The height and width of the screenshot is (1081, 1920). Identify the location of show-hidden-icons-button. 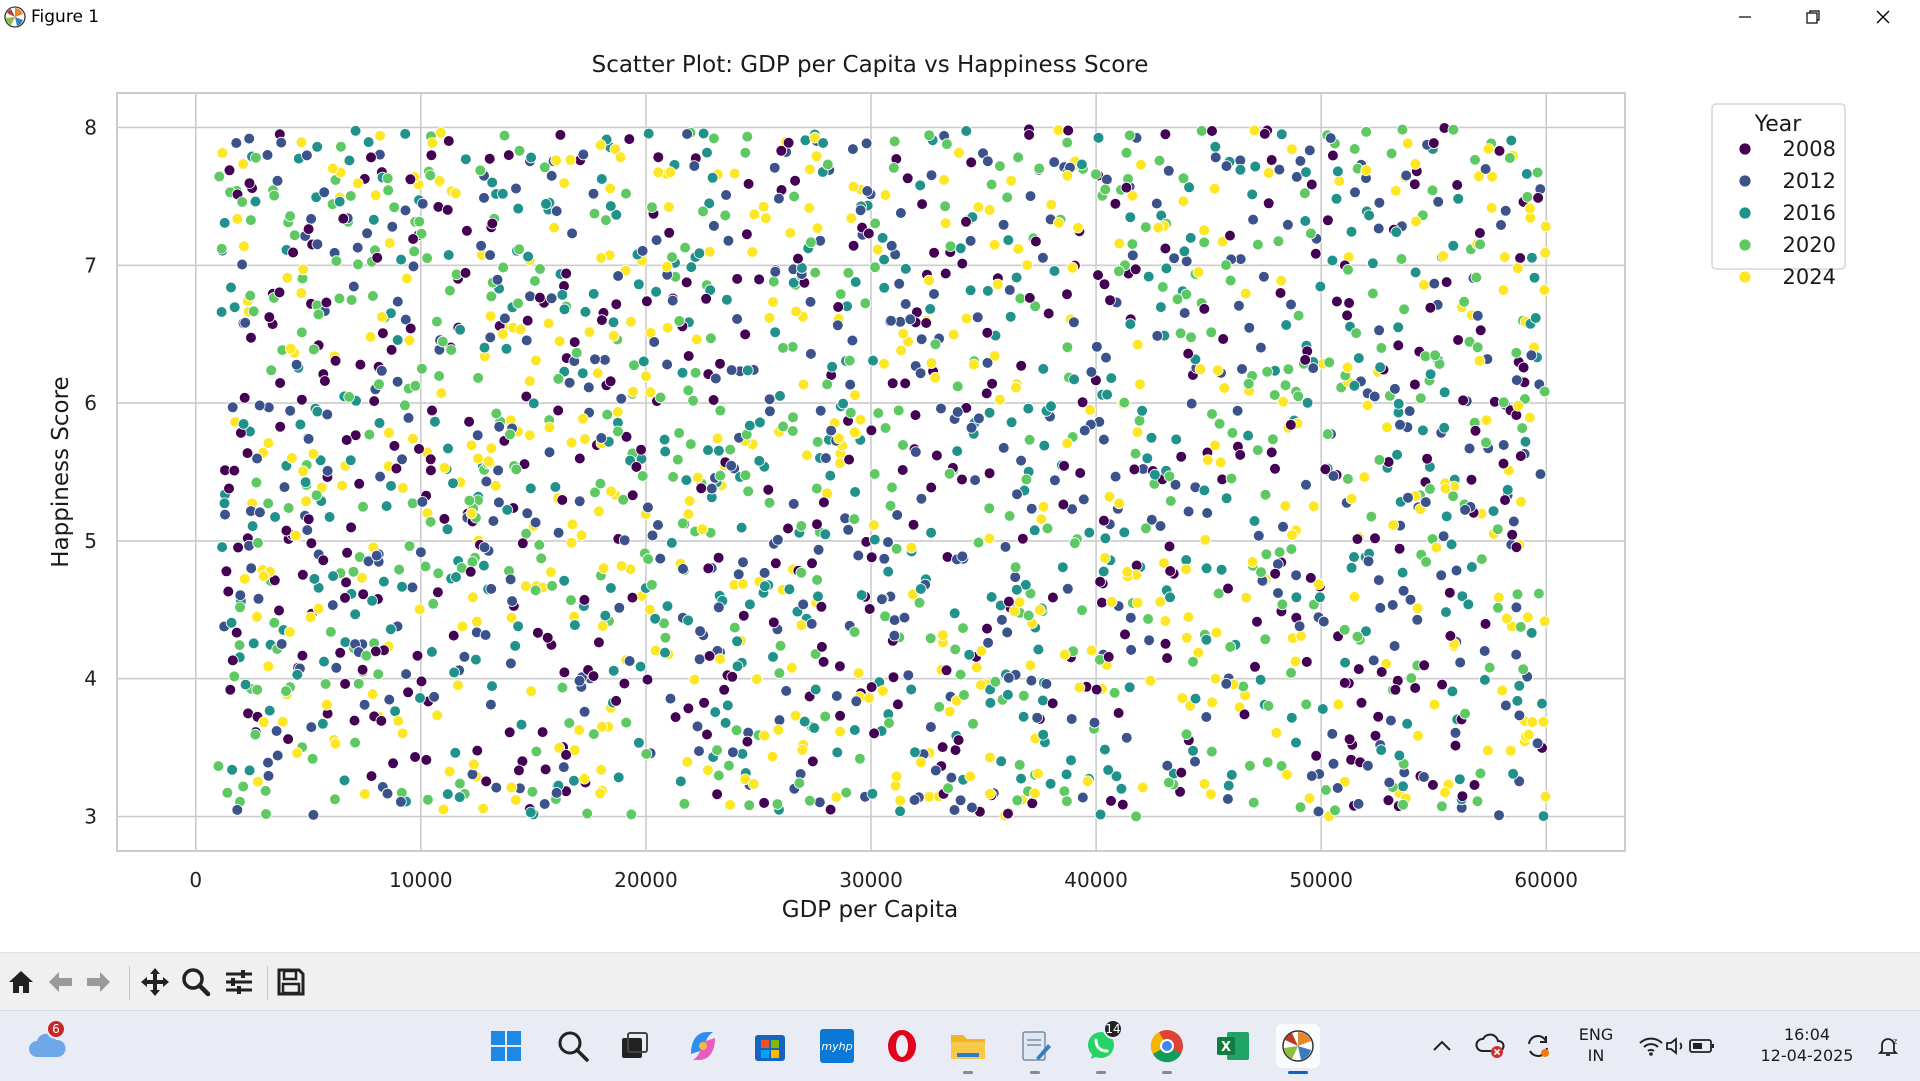
(1442, 1046).